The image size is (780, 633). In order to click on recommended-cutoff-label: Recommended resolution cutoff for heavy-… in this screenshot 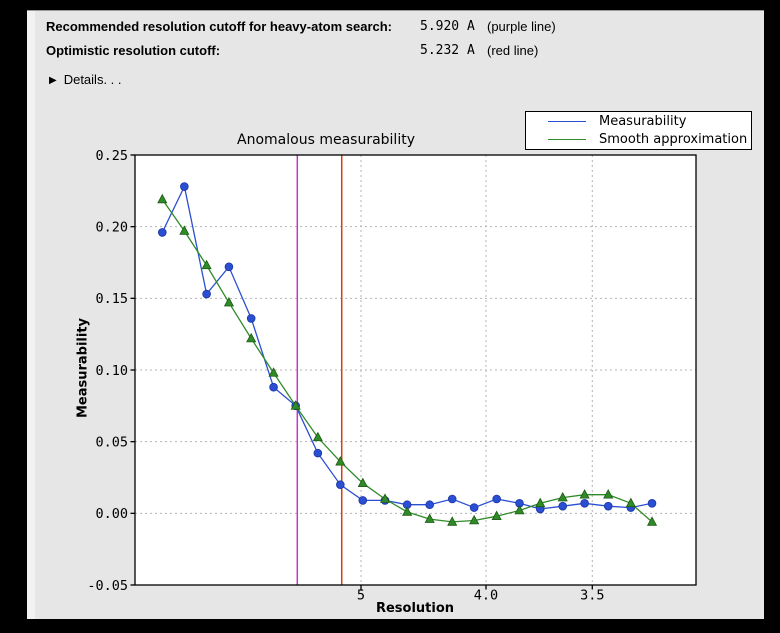, I will do `click(219, 26)`.